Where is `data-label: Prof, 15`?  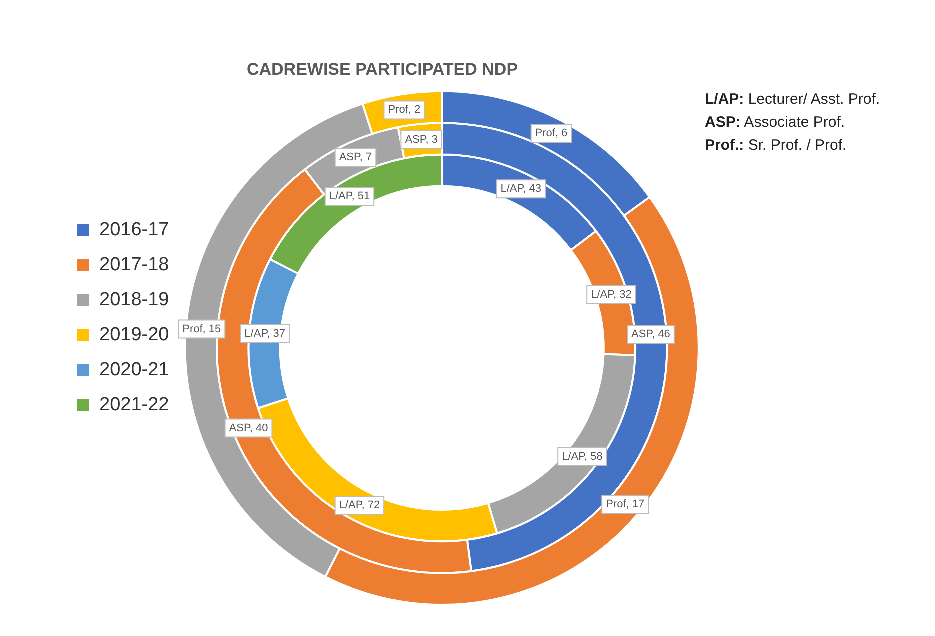
data-label: Prof, 15 is located at coordinates (202, 329).